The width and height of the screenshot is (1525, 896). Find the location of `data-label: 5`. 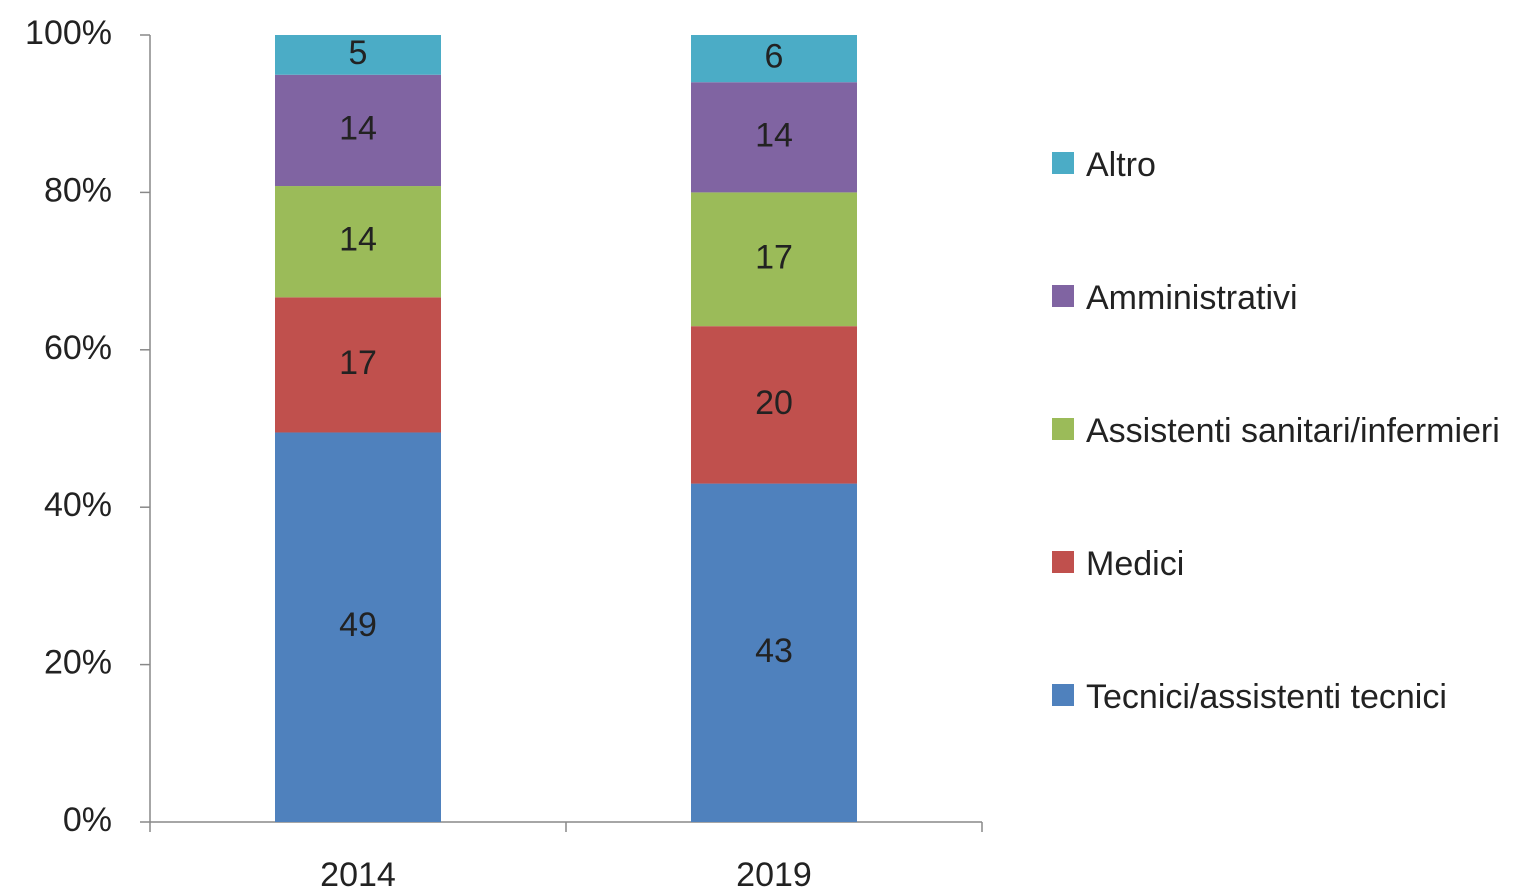

data-label: 5 is located at coordinates (358, 53).